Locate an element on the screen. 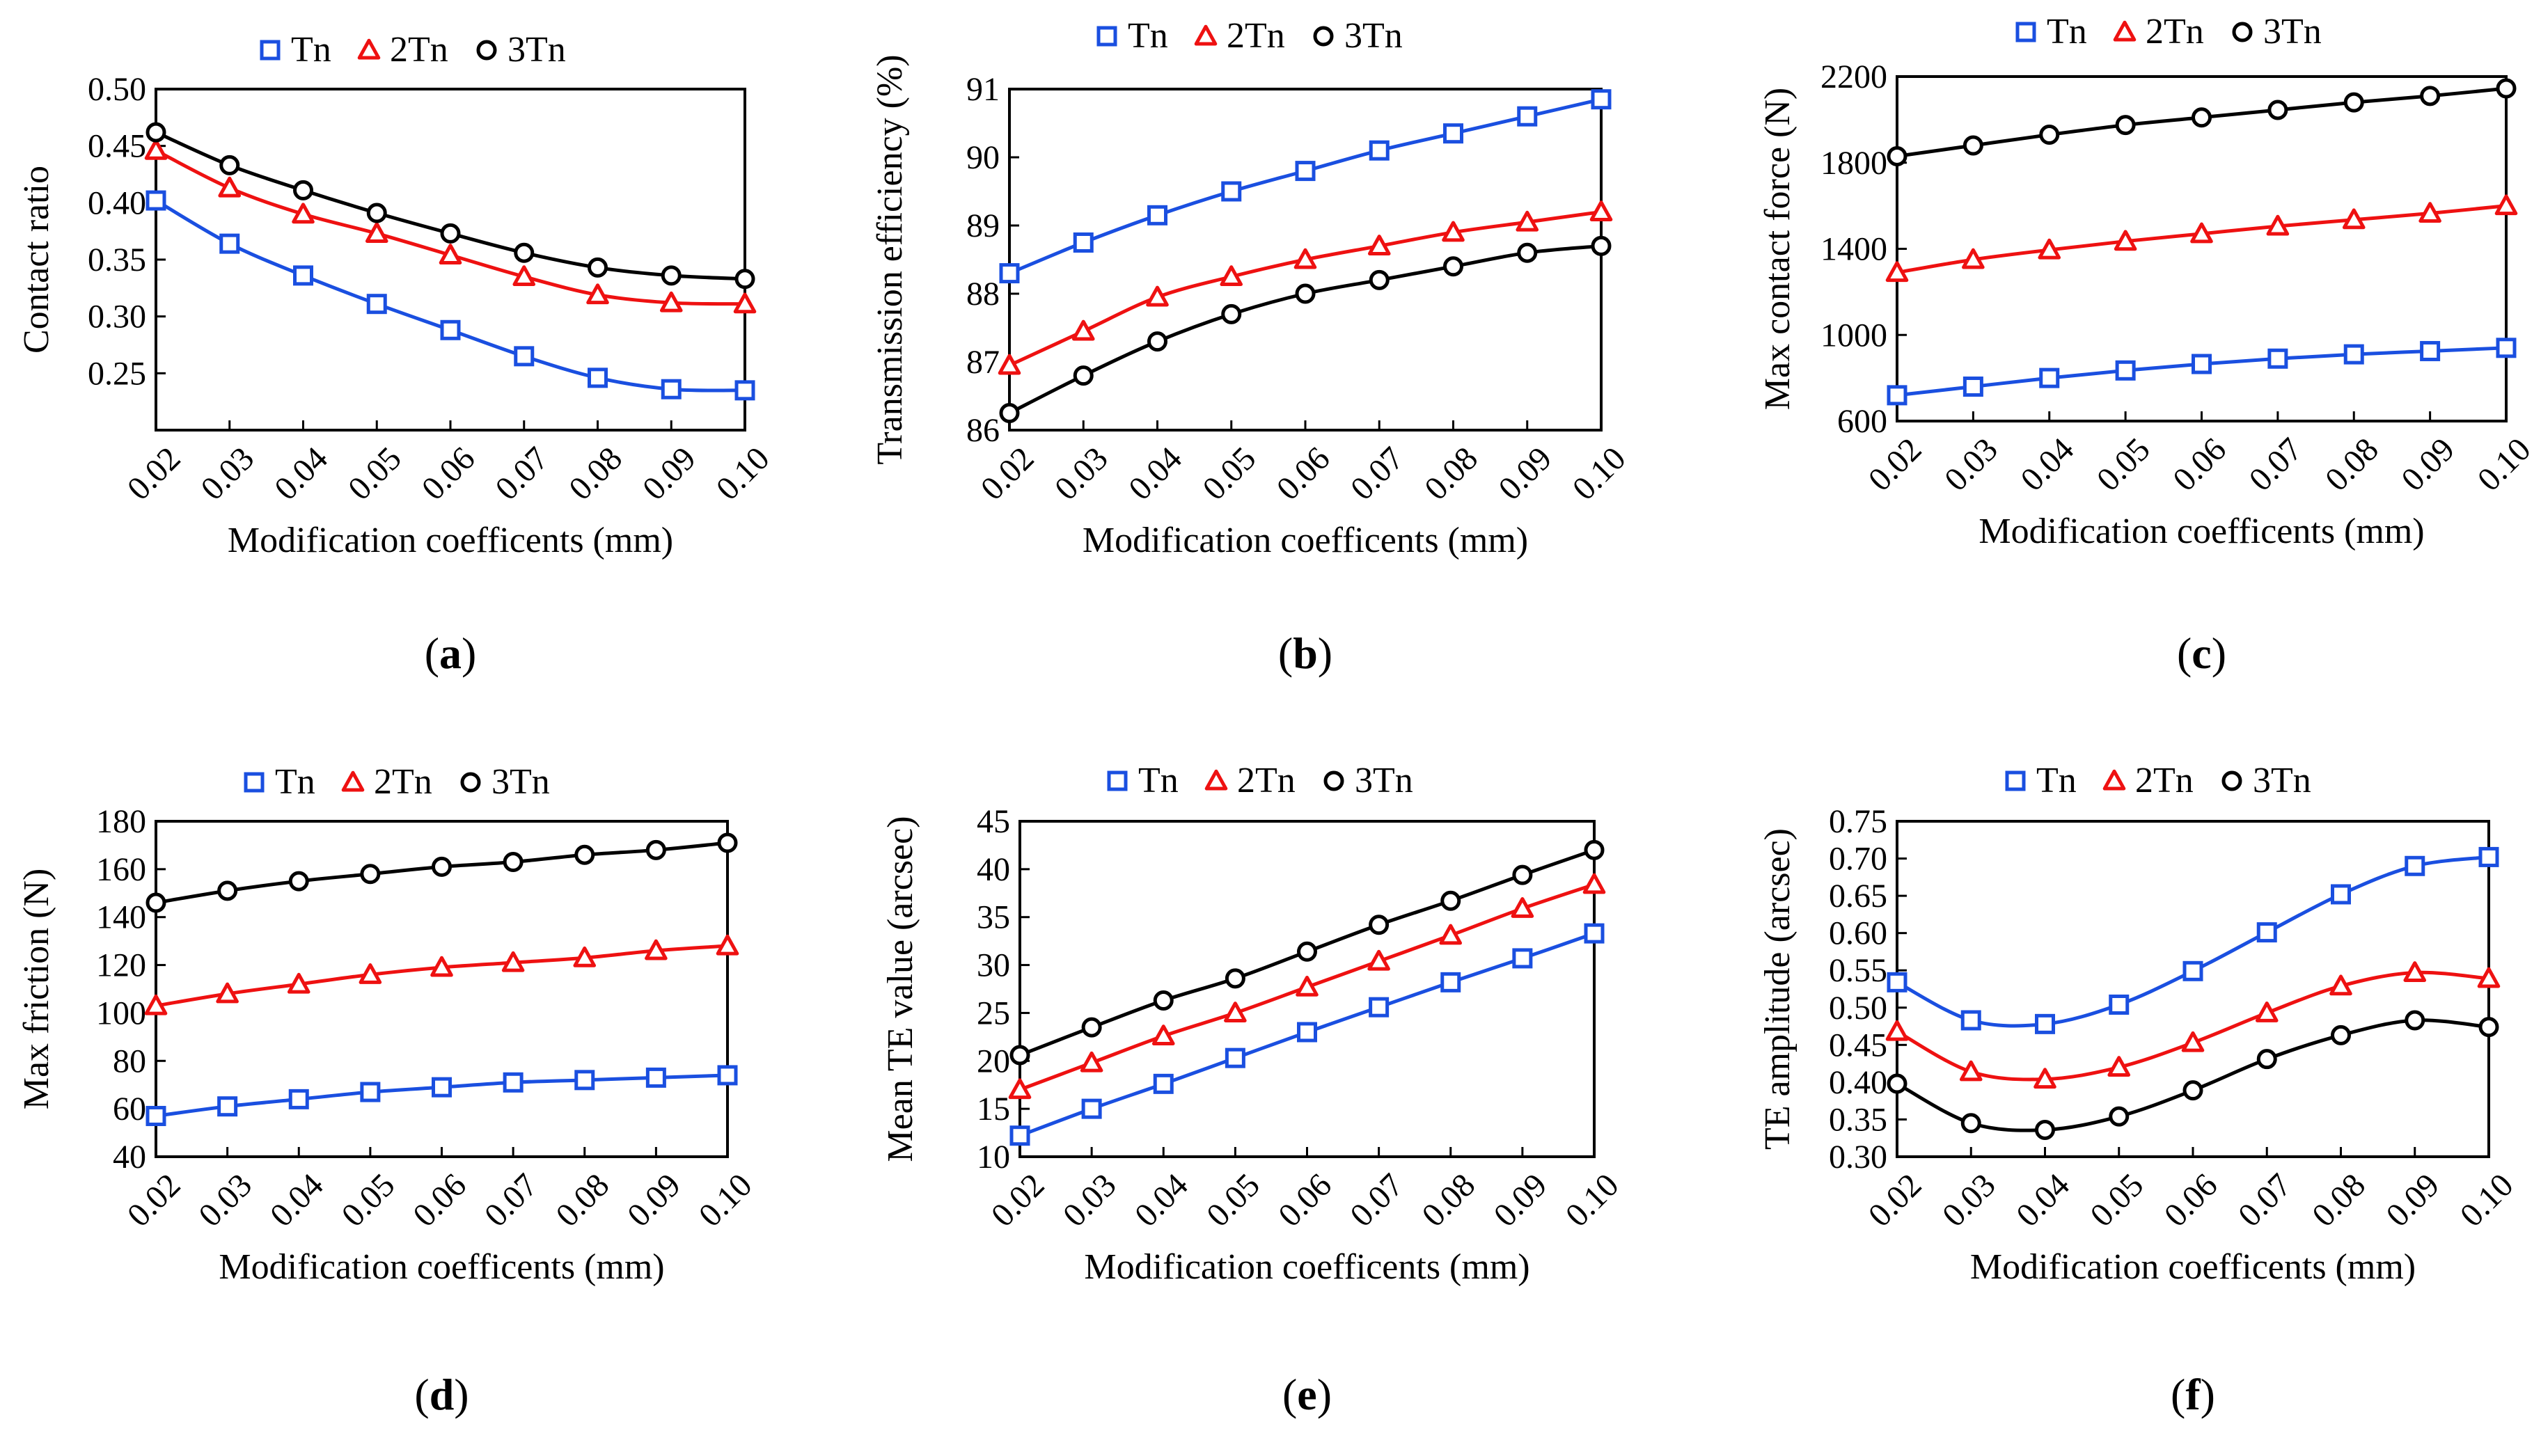 The height and width of the screenshot is (1456, 2541). y-tick-label: 25 is located at coordinates (993, 1013).